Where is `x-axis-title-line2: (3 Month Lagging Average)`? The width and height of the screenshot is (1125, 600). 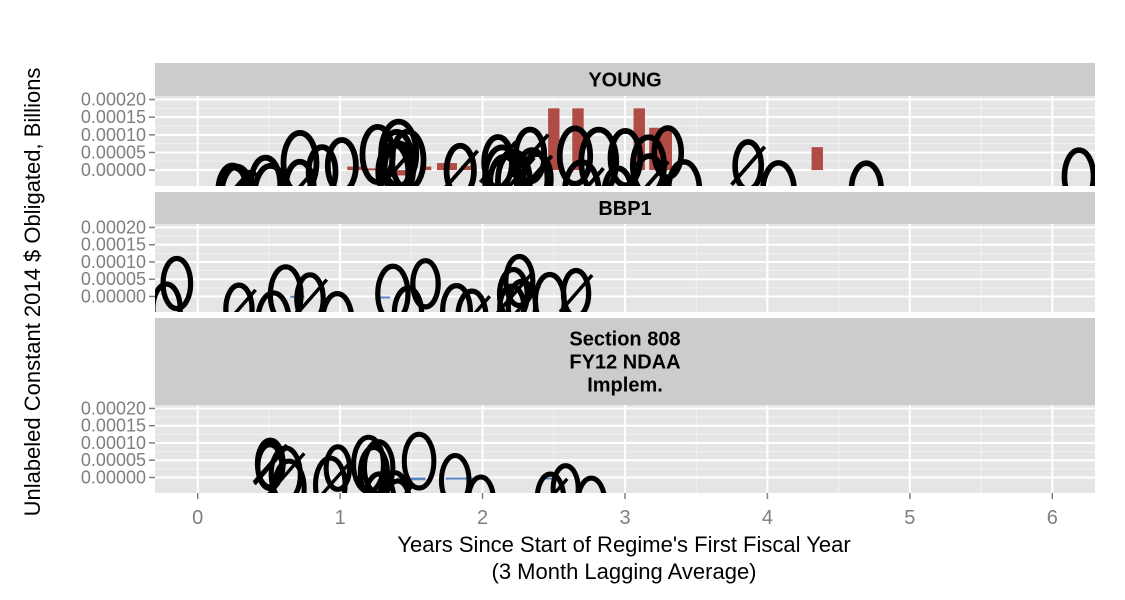 x-axis-title-line2: (3 Month Lagging Average) is located at coordinates (624, 571).